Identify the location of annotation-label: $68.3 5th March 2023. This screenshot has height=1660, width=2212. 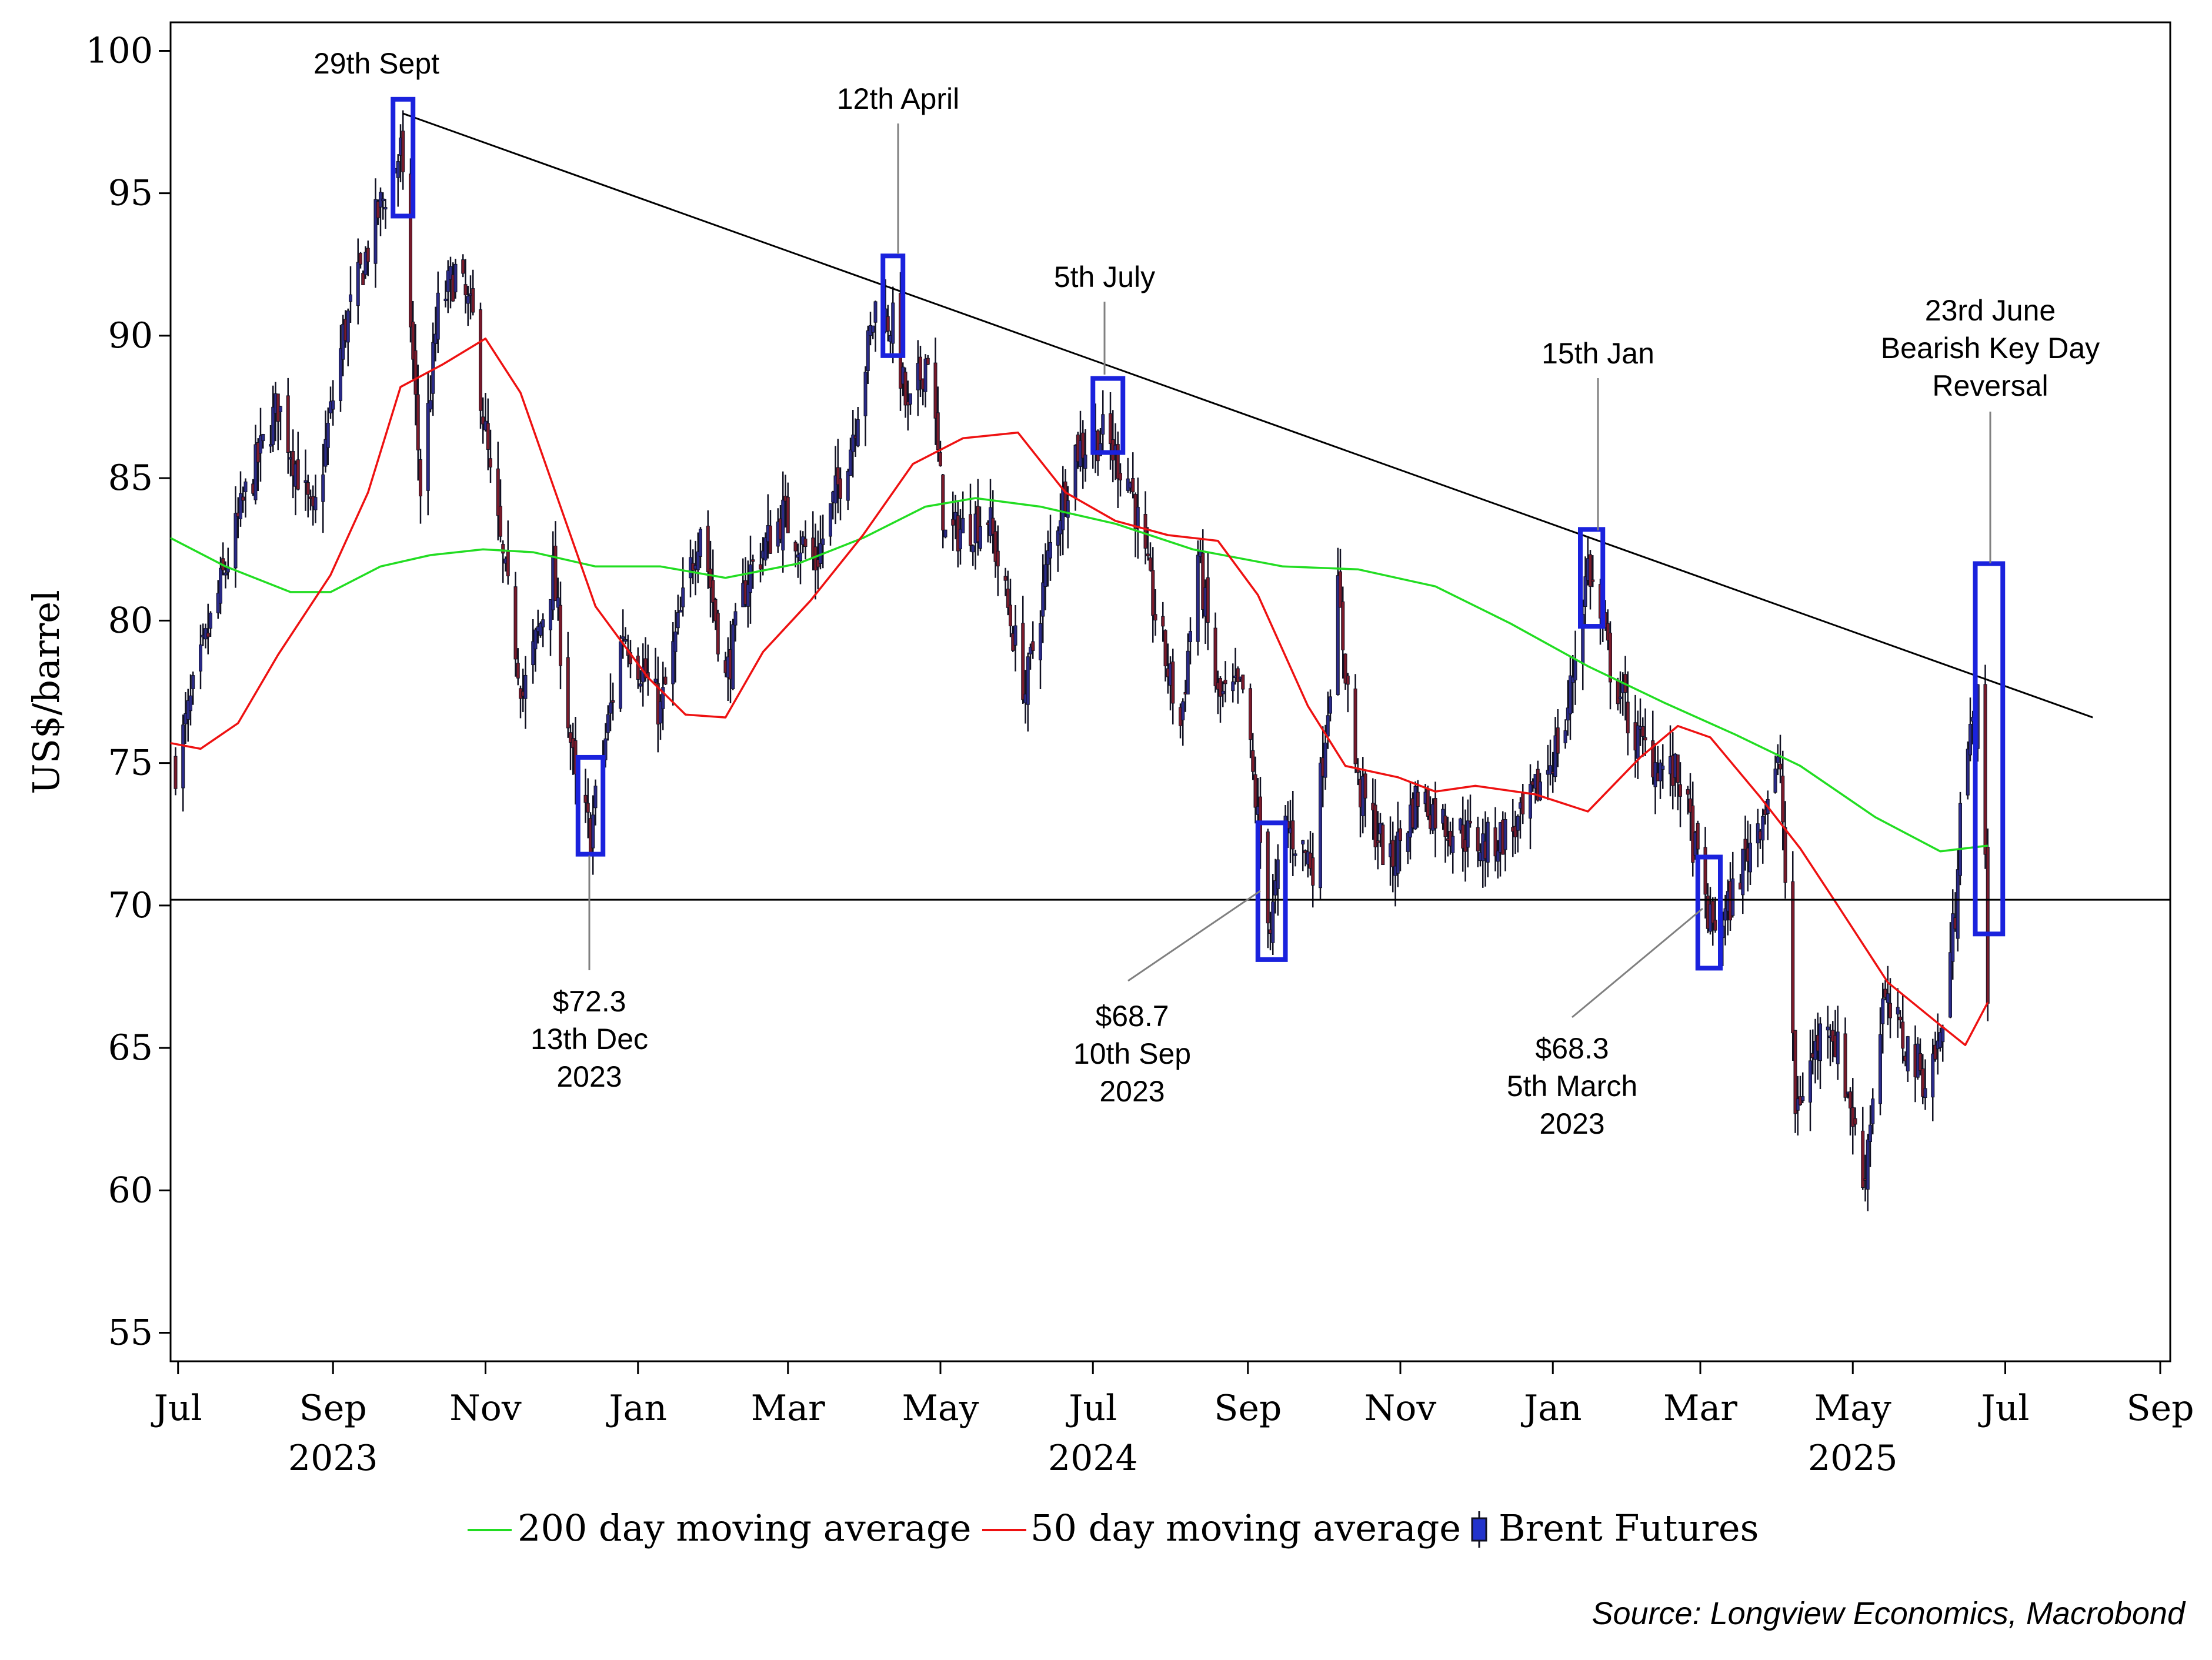
(1572, 1086).